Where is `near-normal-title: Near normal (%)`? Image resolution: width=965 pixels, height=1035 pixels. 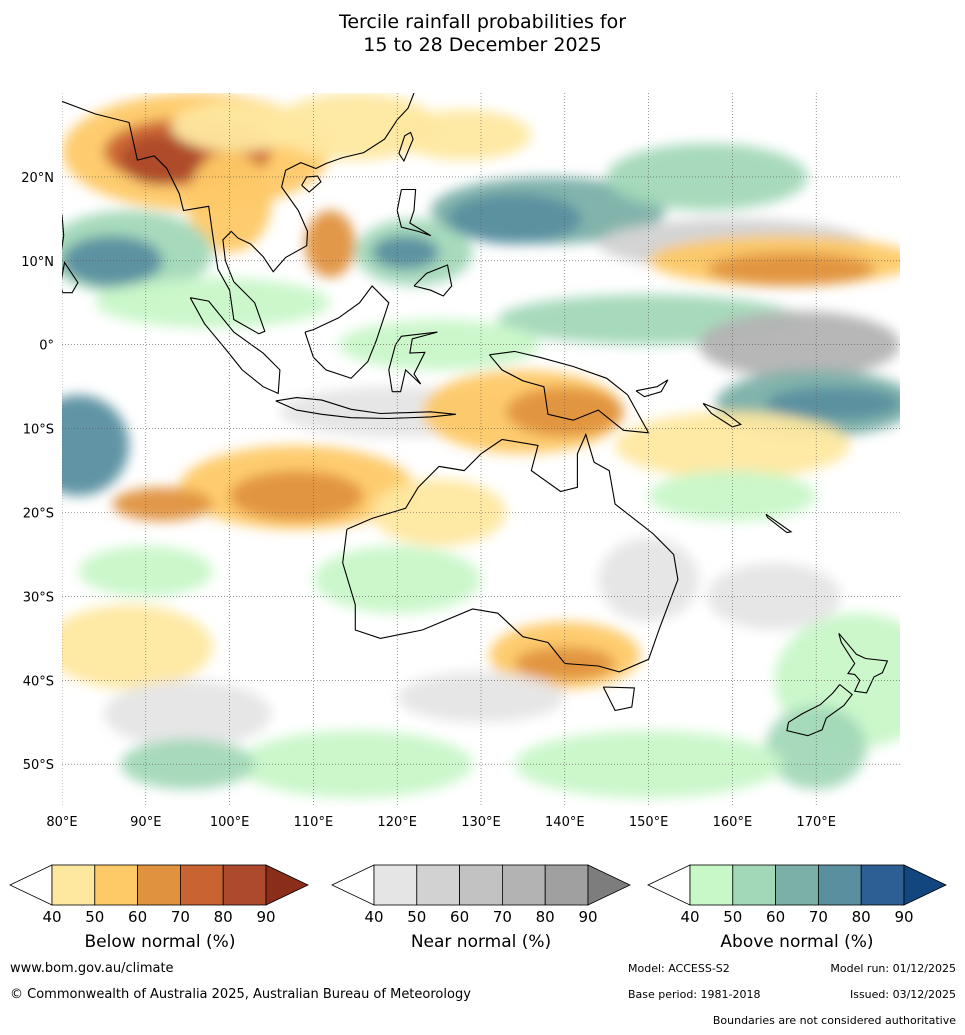
near-normal-title: Near normal (%) is located at coordinates (481, 942).